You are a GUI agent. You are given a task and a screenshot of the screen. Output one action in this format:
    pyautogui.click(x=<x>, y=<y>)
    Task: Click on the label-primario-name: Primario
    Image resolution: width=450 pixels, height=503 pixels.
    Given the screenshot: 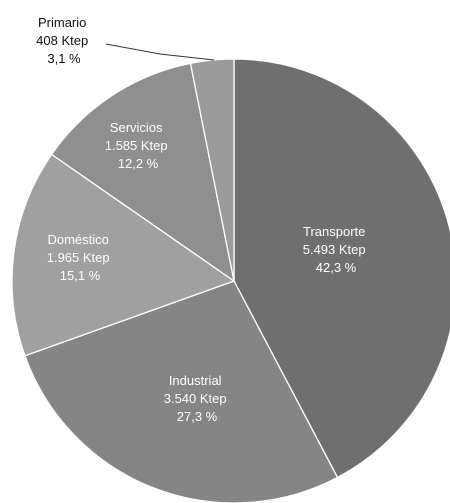 What is the action you would take?
    pyautogui.click(x=62, y=22)
    